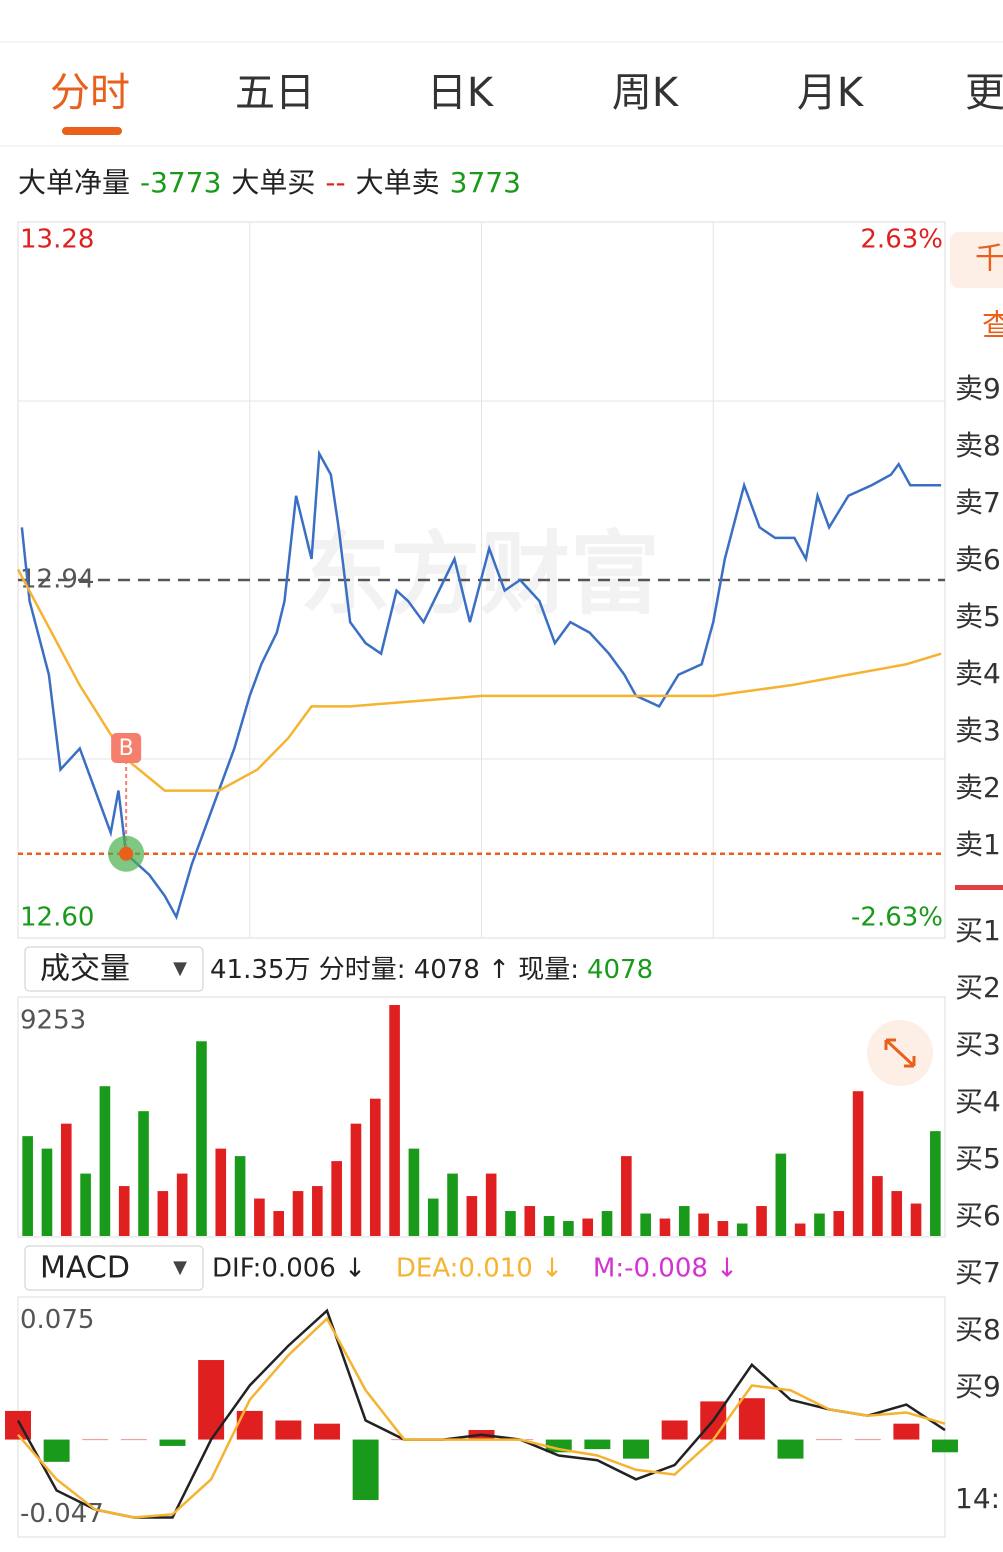 The image size is (1003, 1552). Describe the element at coordinates (289, 1269) in the screenshot. I see `legend-entry: DIF:0.006 ↓` at that location.